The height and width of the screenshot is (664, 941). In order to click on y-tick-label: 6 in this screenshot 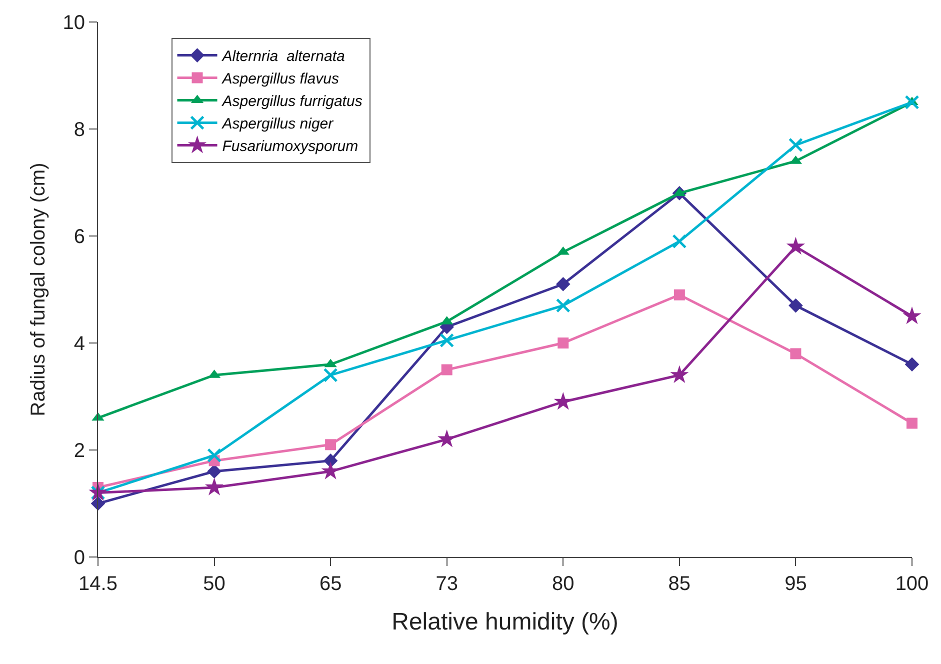, I will do `click(79, 237)`.